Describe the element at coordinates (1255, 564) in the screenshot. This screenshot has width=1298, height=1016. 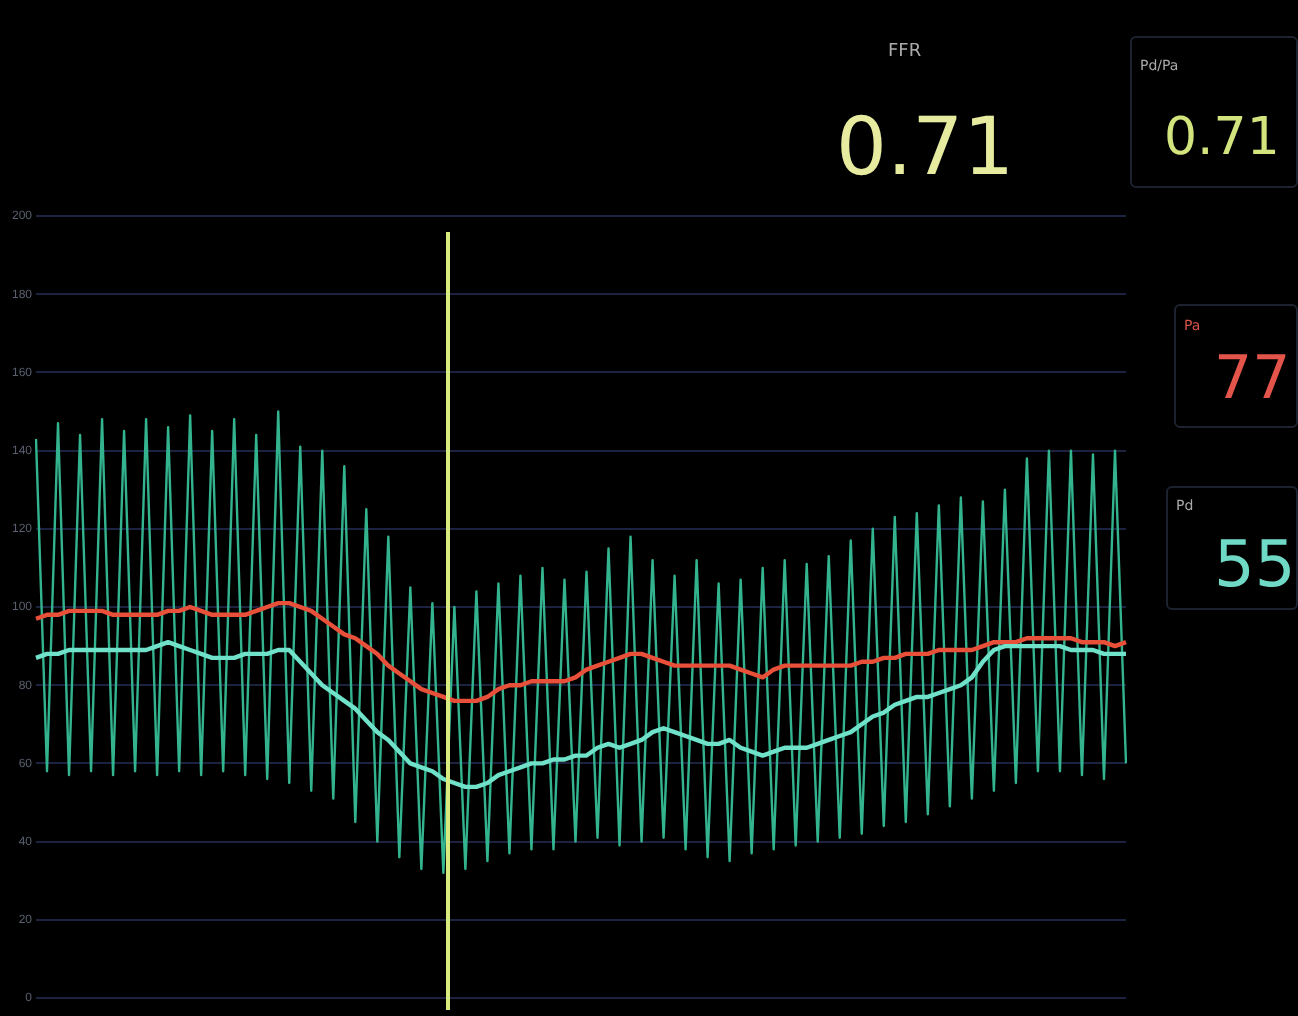
I see `text: 55` at that location.